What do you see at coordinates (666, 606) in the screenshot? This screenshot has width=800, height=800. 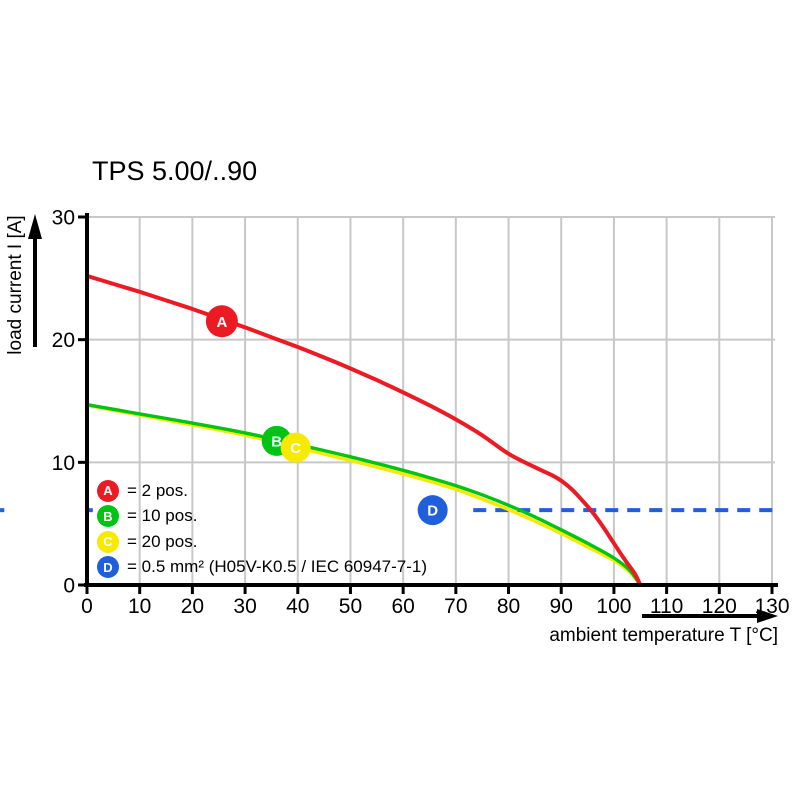 I see `x-tick-label-110: 110` at bounding box center [666, 606].